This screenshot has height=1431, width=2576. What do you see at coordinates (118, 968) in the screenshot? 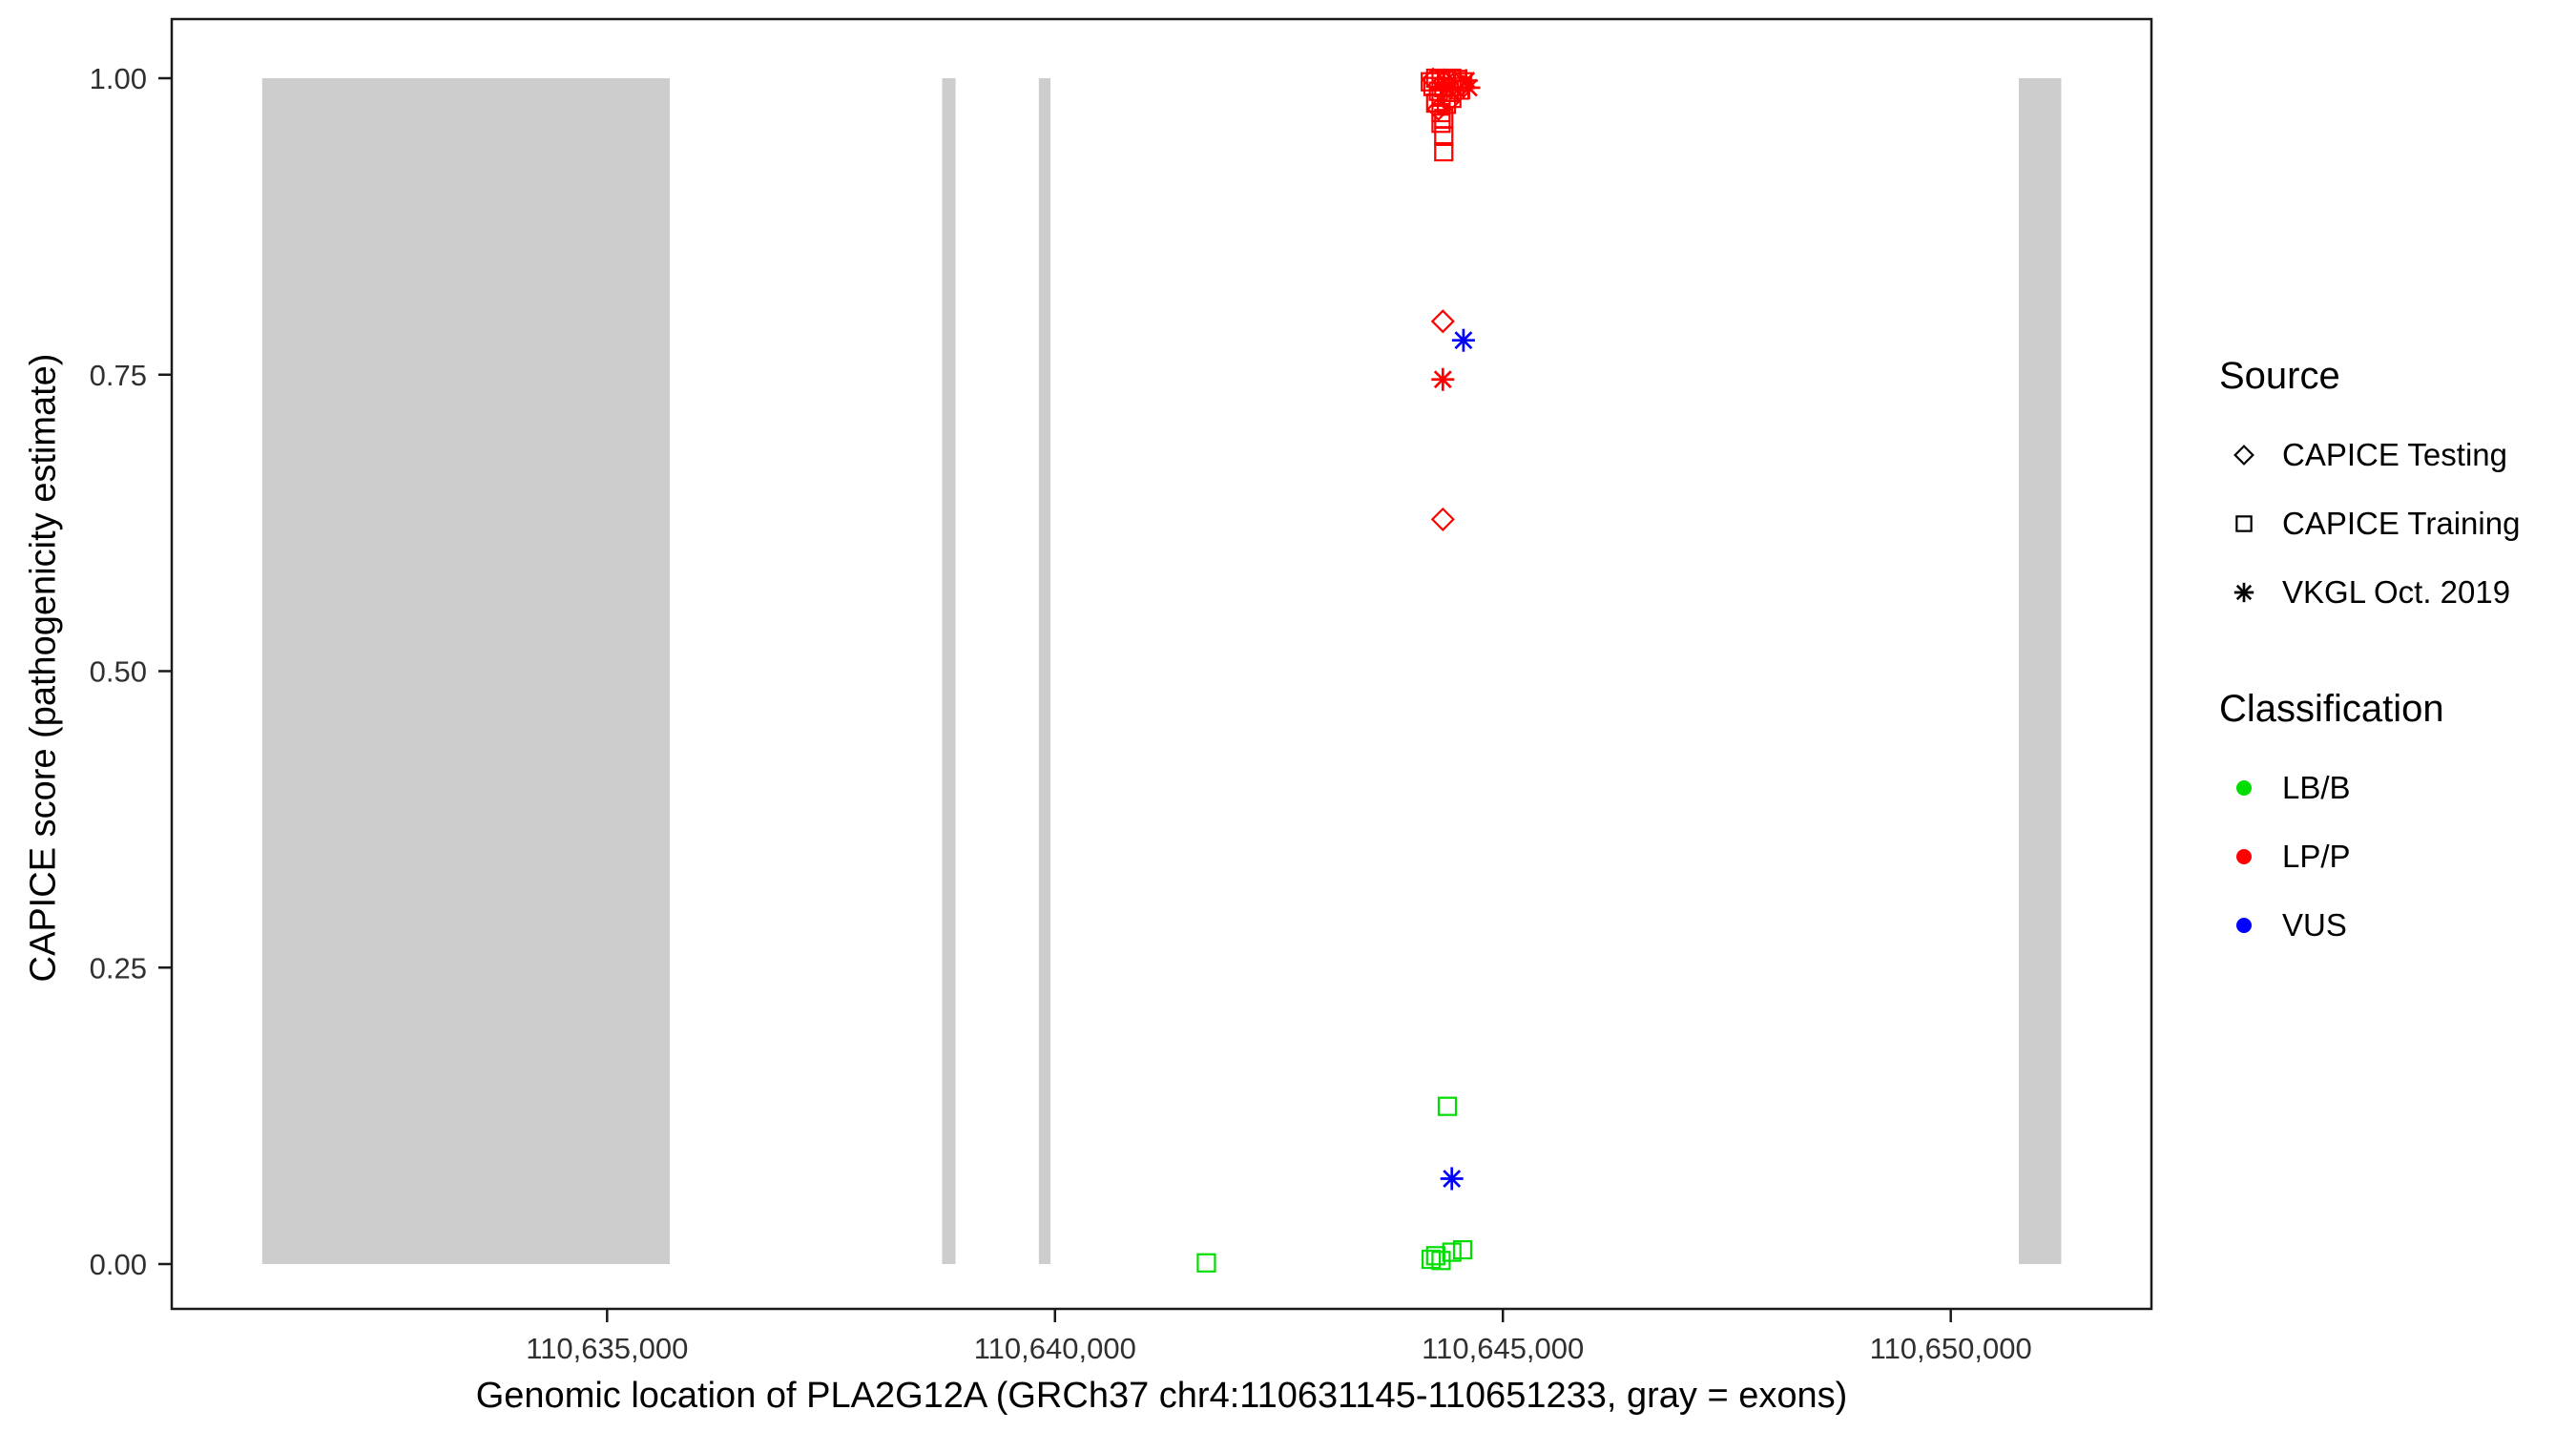
I see `y-tick-label: 0.25` at bounding box center [118, 968].